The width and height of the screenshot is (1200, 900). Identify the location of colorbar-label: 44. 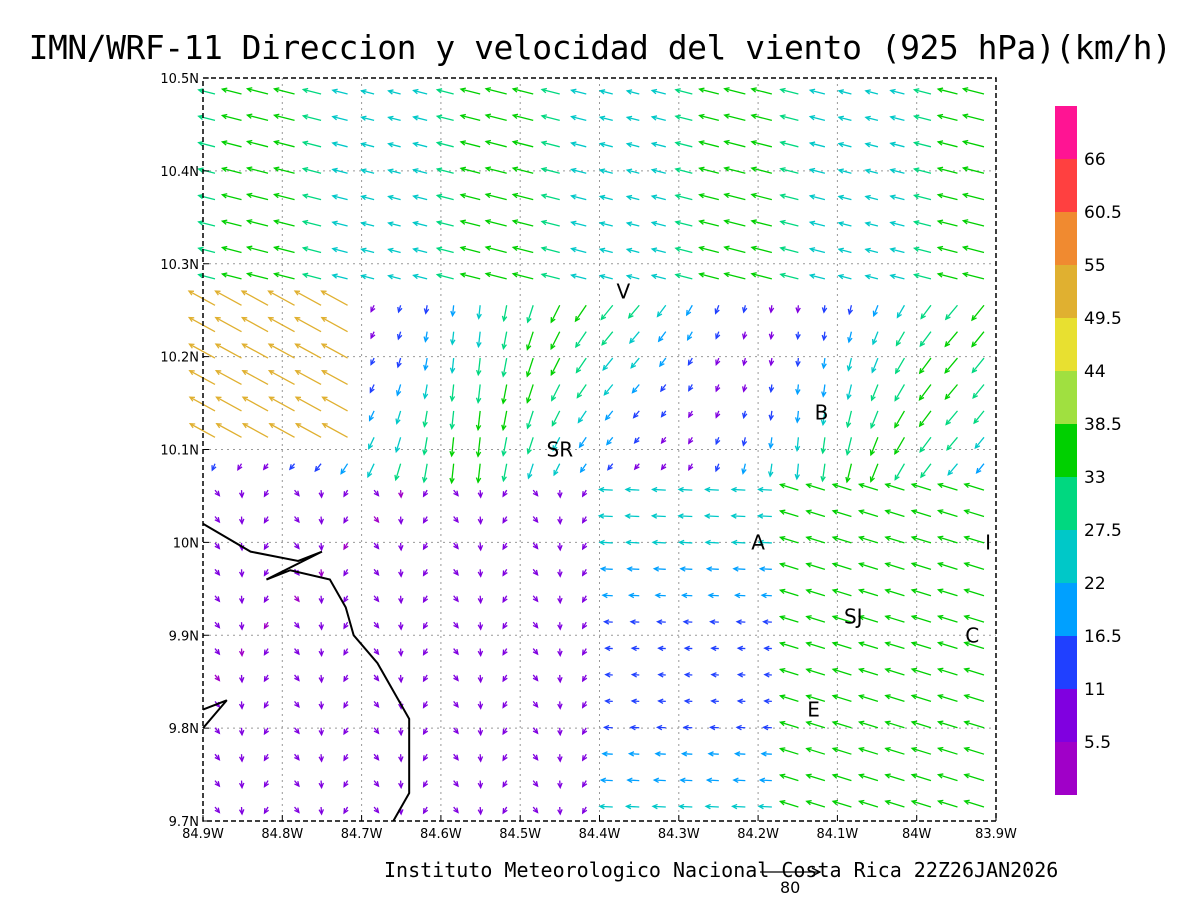
(1095, 372).